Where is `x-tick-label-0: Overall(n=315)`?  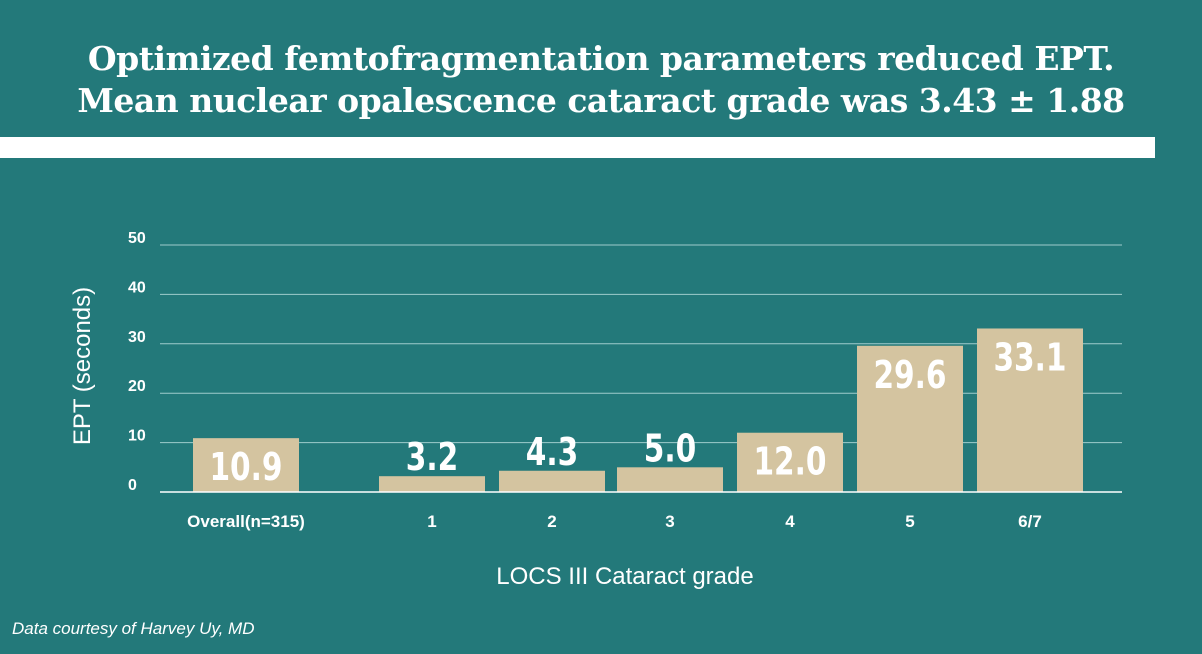
x-tick-label-0: Overall(n=315) is located at coordinates (246, 521).